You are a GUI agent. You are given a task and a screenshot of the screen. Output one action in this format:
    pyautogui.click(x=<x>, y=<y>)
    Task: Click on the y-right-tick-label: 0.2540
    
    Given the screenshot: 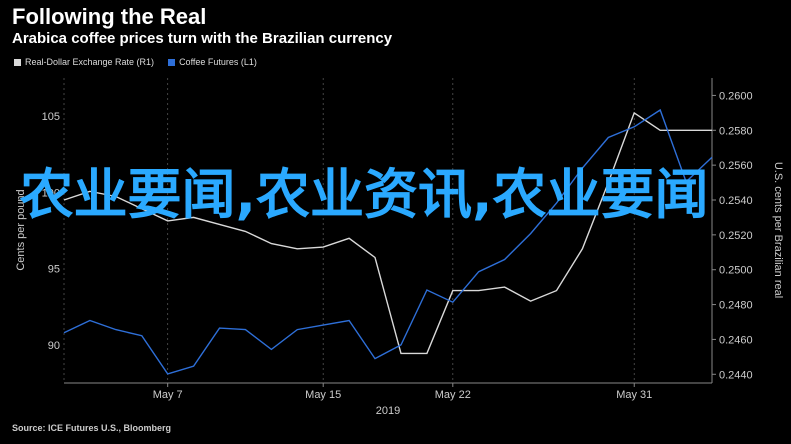 What is the action you would take?
    pyautogui.click(x=736, y=201)
    